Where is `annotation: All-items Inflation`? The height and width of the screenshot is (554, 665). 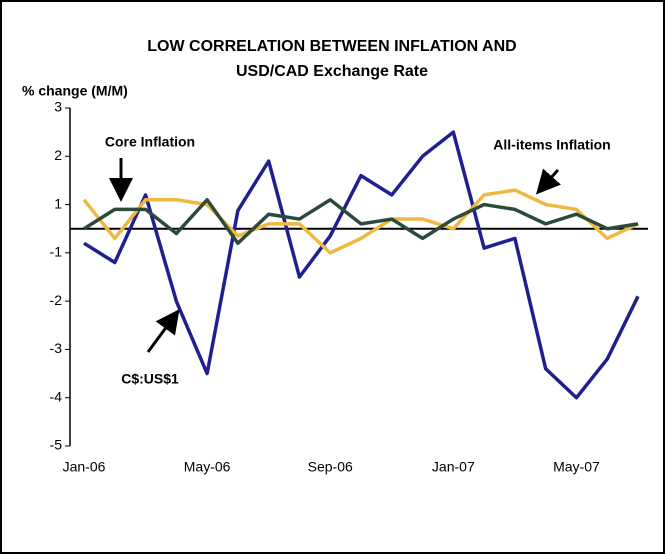
annotation: All-items Inflation is located at coordinates (551, 145).